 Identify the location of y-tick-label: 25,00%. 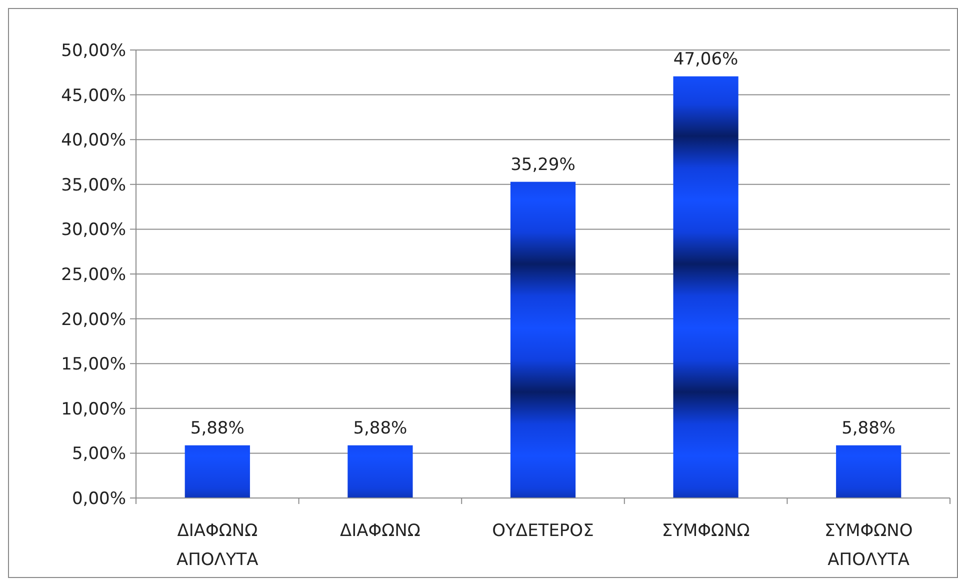
(93, 274).